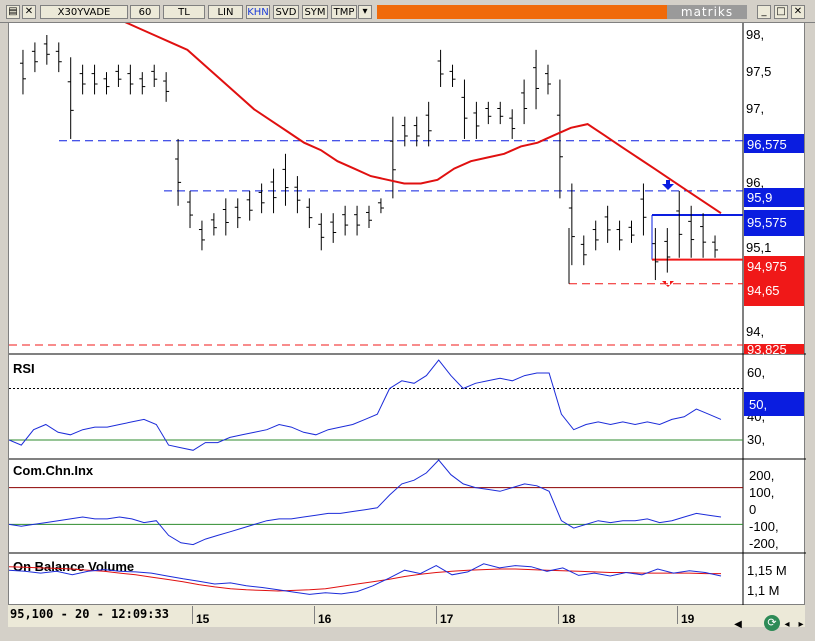 Image resolution: width=815 pixels, height=641 pixels. I want to click on price-tag-93825: 93,825, so click(767, 349).